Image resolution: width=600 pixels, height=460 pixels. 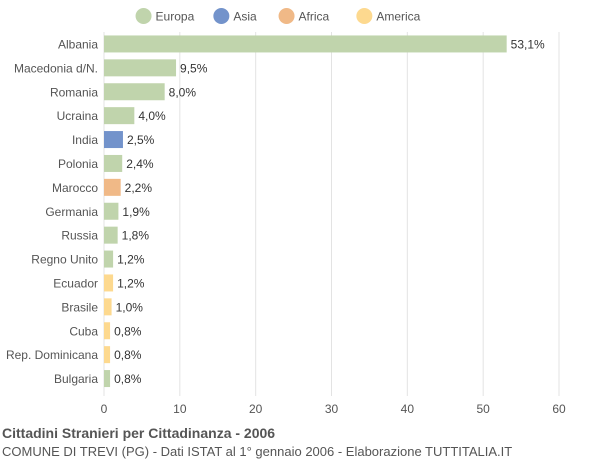 I want to click on category-label: Bulgaria, so click(x=76, y=379).